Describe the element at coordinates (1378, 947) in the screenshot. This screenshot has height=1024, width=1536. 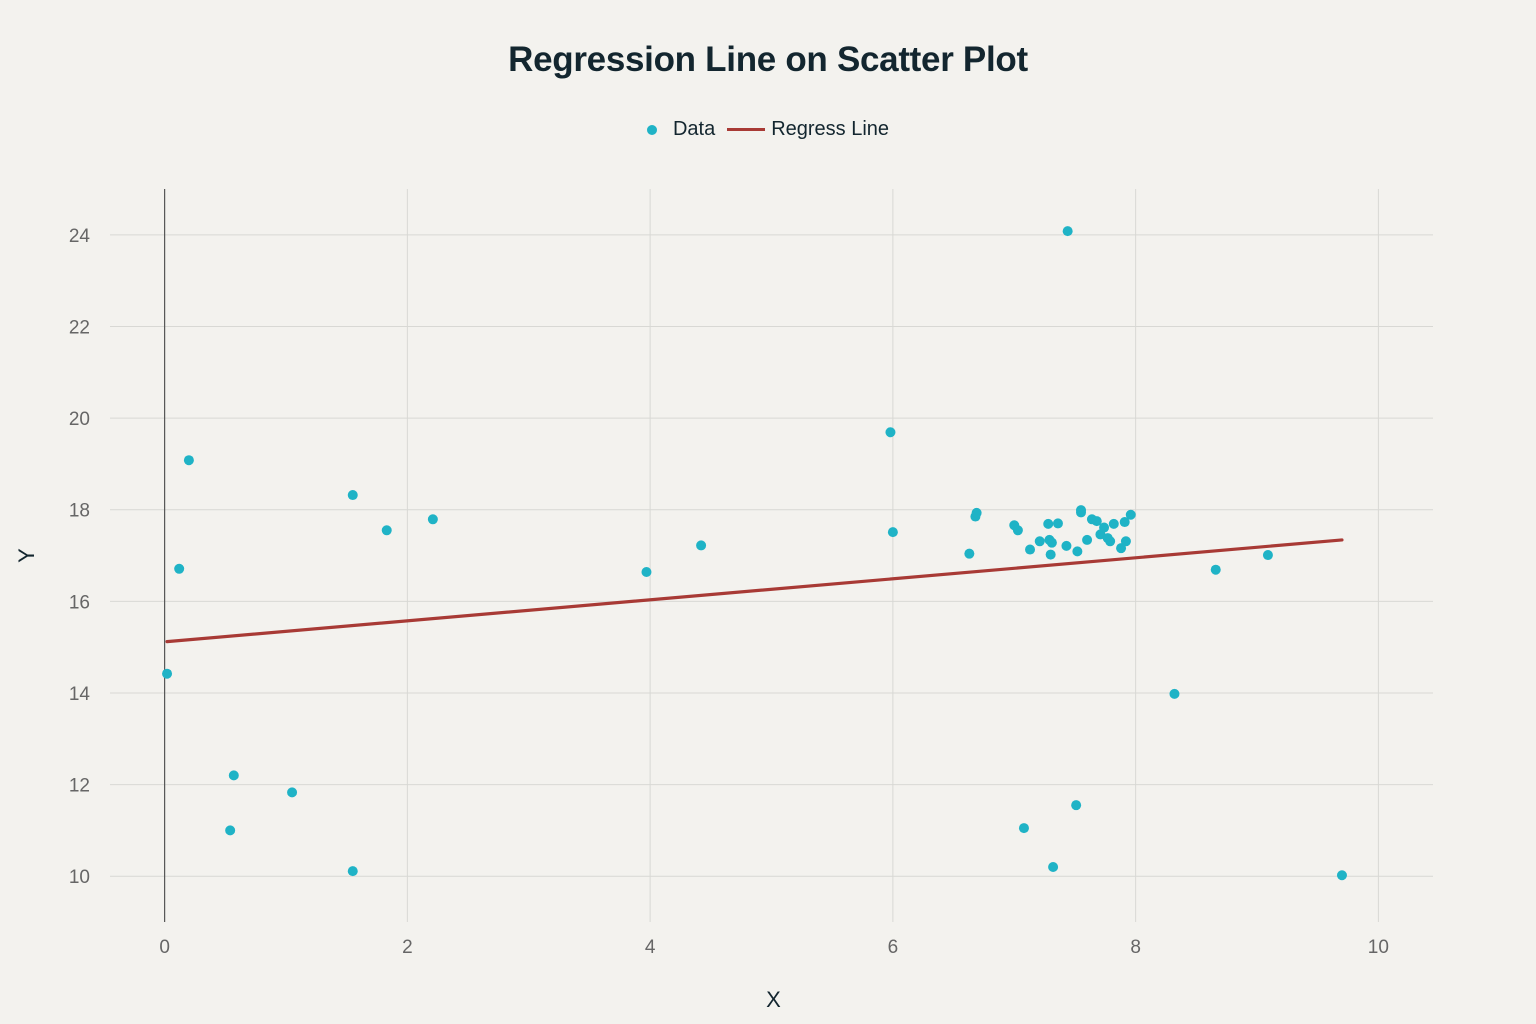
I see `x-tick-label: 10` at that location.